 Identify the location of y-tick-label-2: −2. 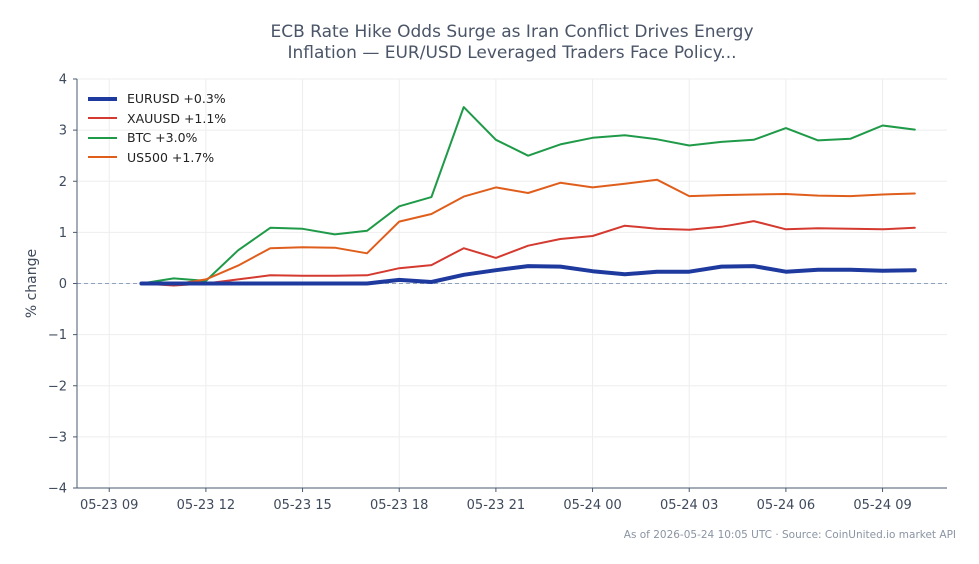
(57, 386).